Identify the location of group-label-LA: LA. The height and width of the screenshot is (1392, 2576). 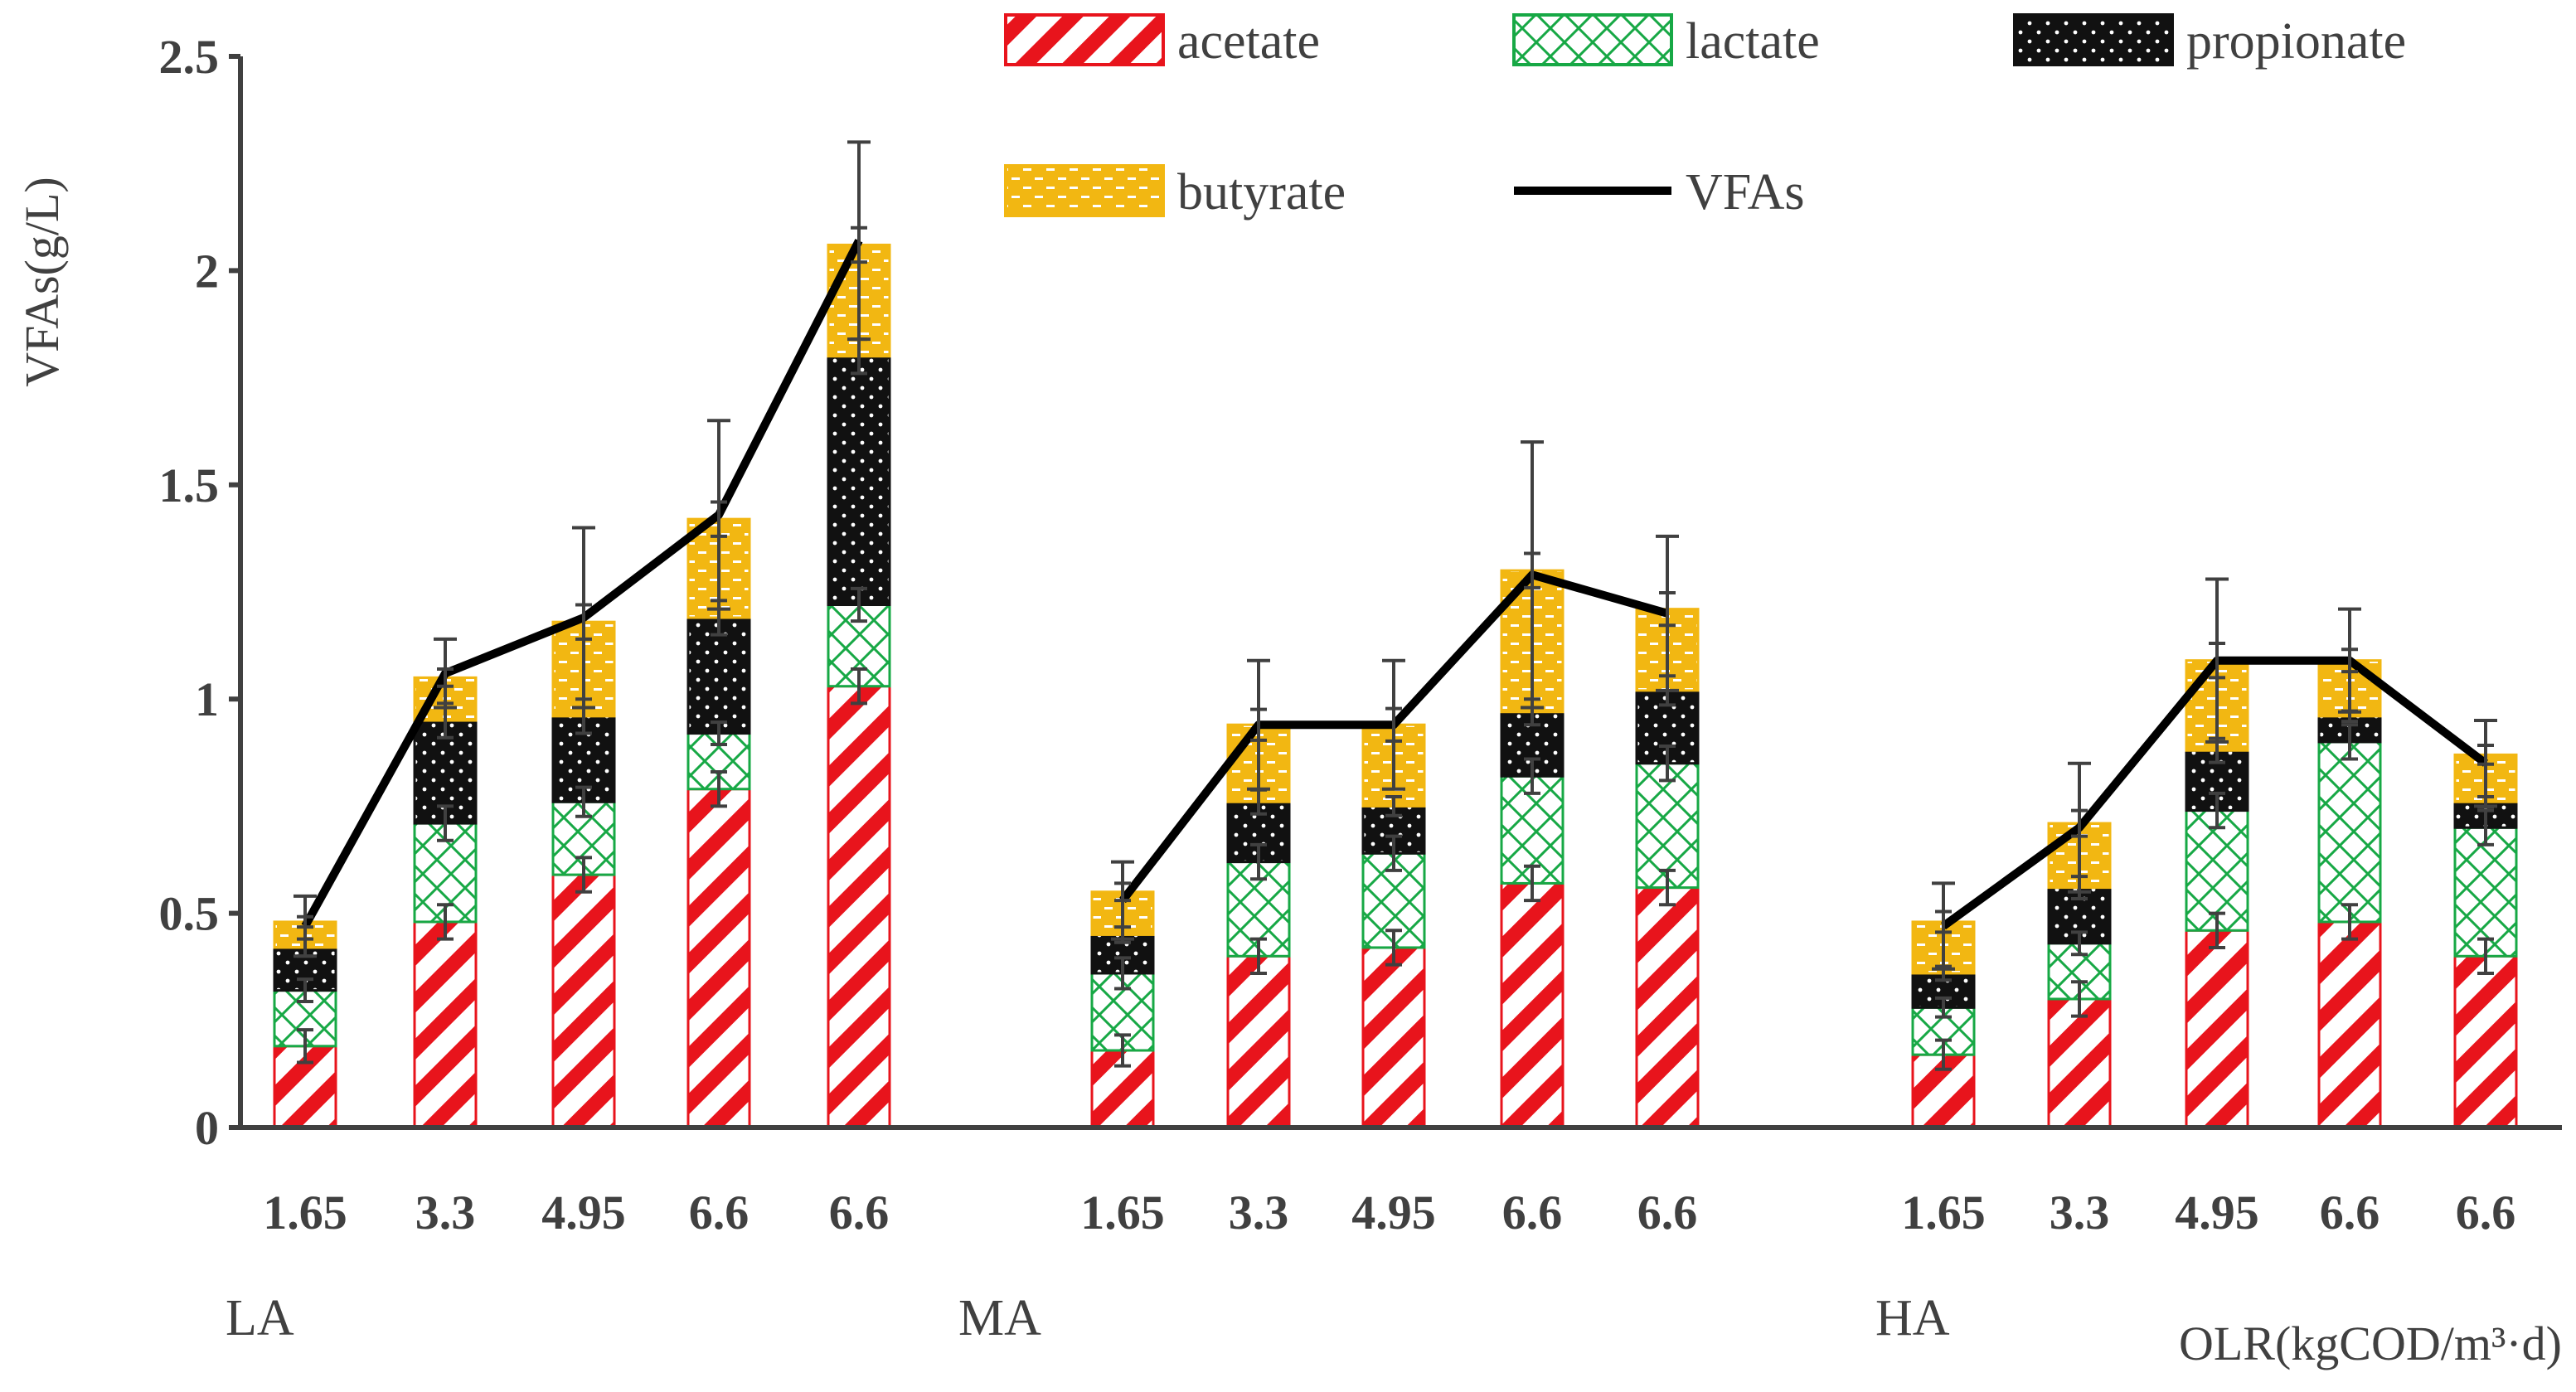
(260, 1318).